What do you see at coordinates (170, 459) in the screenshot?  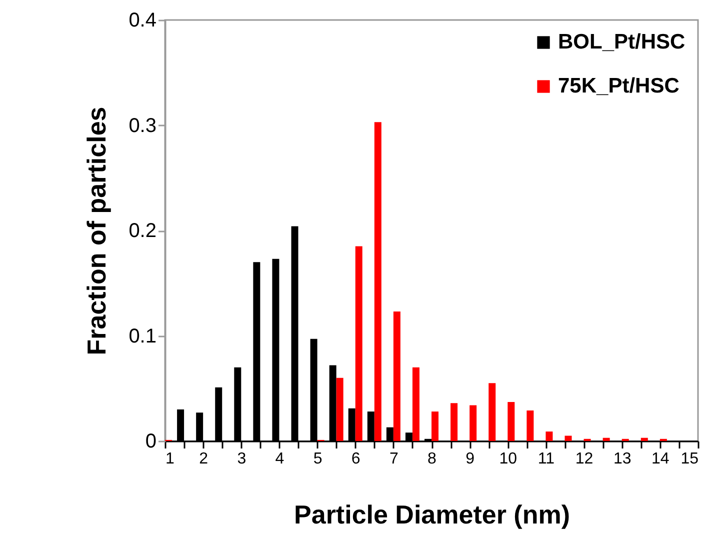 I see `x-tick-label: 1` at bounding box center [170, 459].